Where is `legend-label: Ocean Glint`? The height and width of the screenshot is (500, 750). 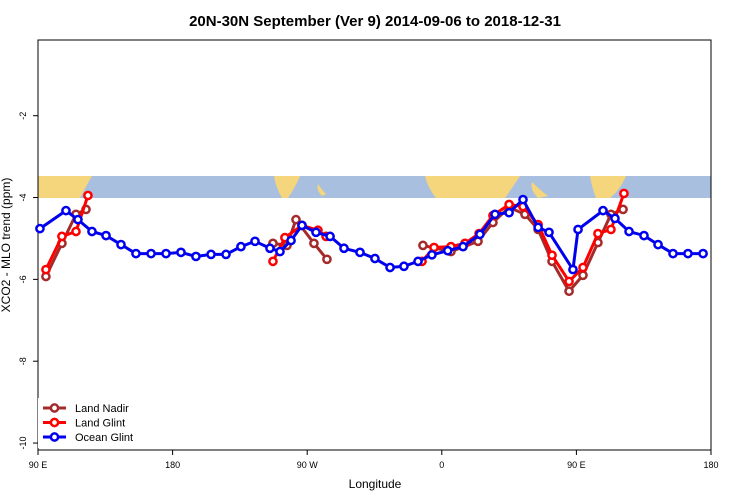
legend-label: Ocean Glint is located at coordinates (104, 438).